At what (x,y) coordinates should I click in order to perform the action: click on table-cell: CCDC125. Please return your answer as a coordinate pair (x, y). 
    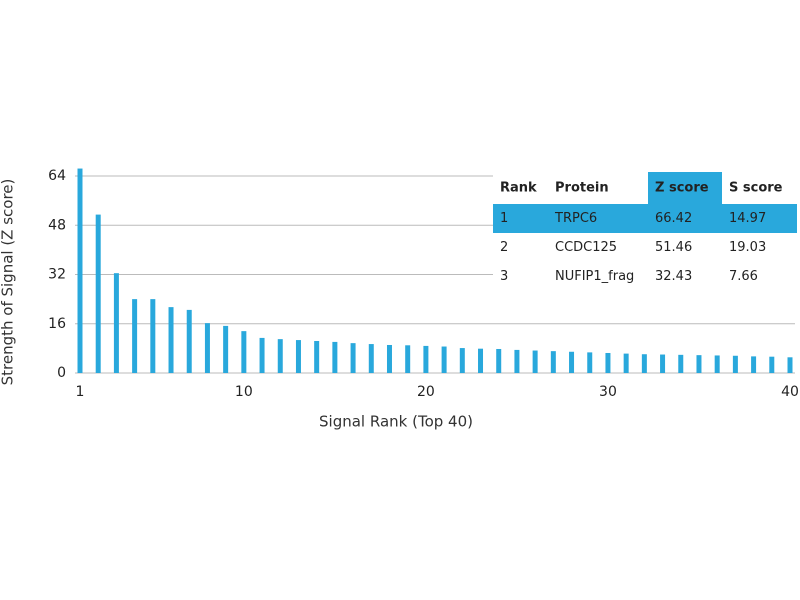
    Looking at the image, I should click on (586, 247).